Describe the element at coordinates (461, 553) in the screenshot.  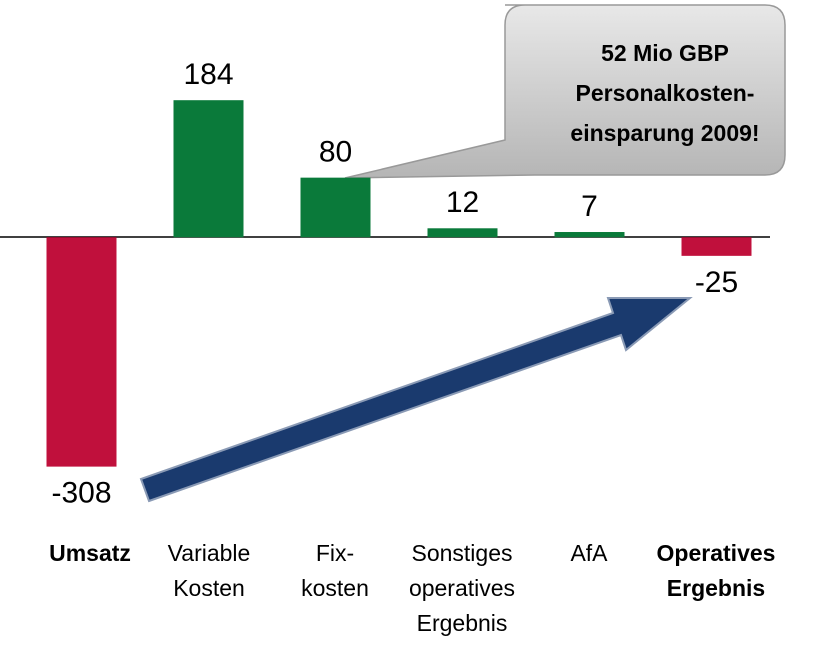
I see `x-tick-label: Sonstiges` at that location.